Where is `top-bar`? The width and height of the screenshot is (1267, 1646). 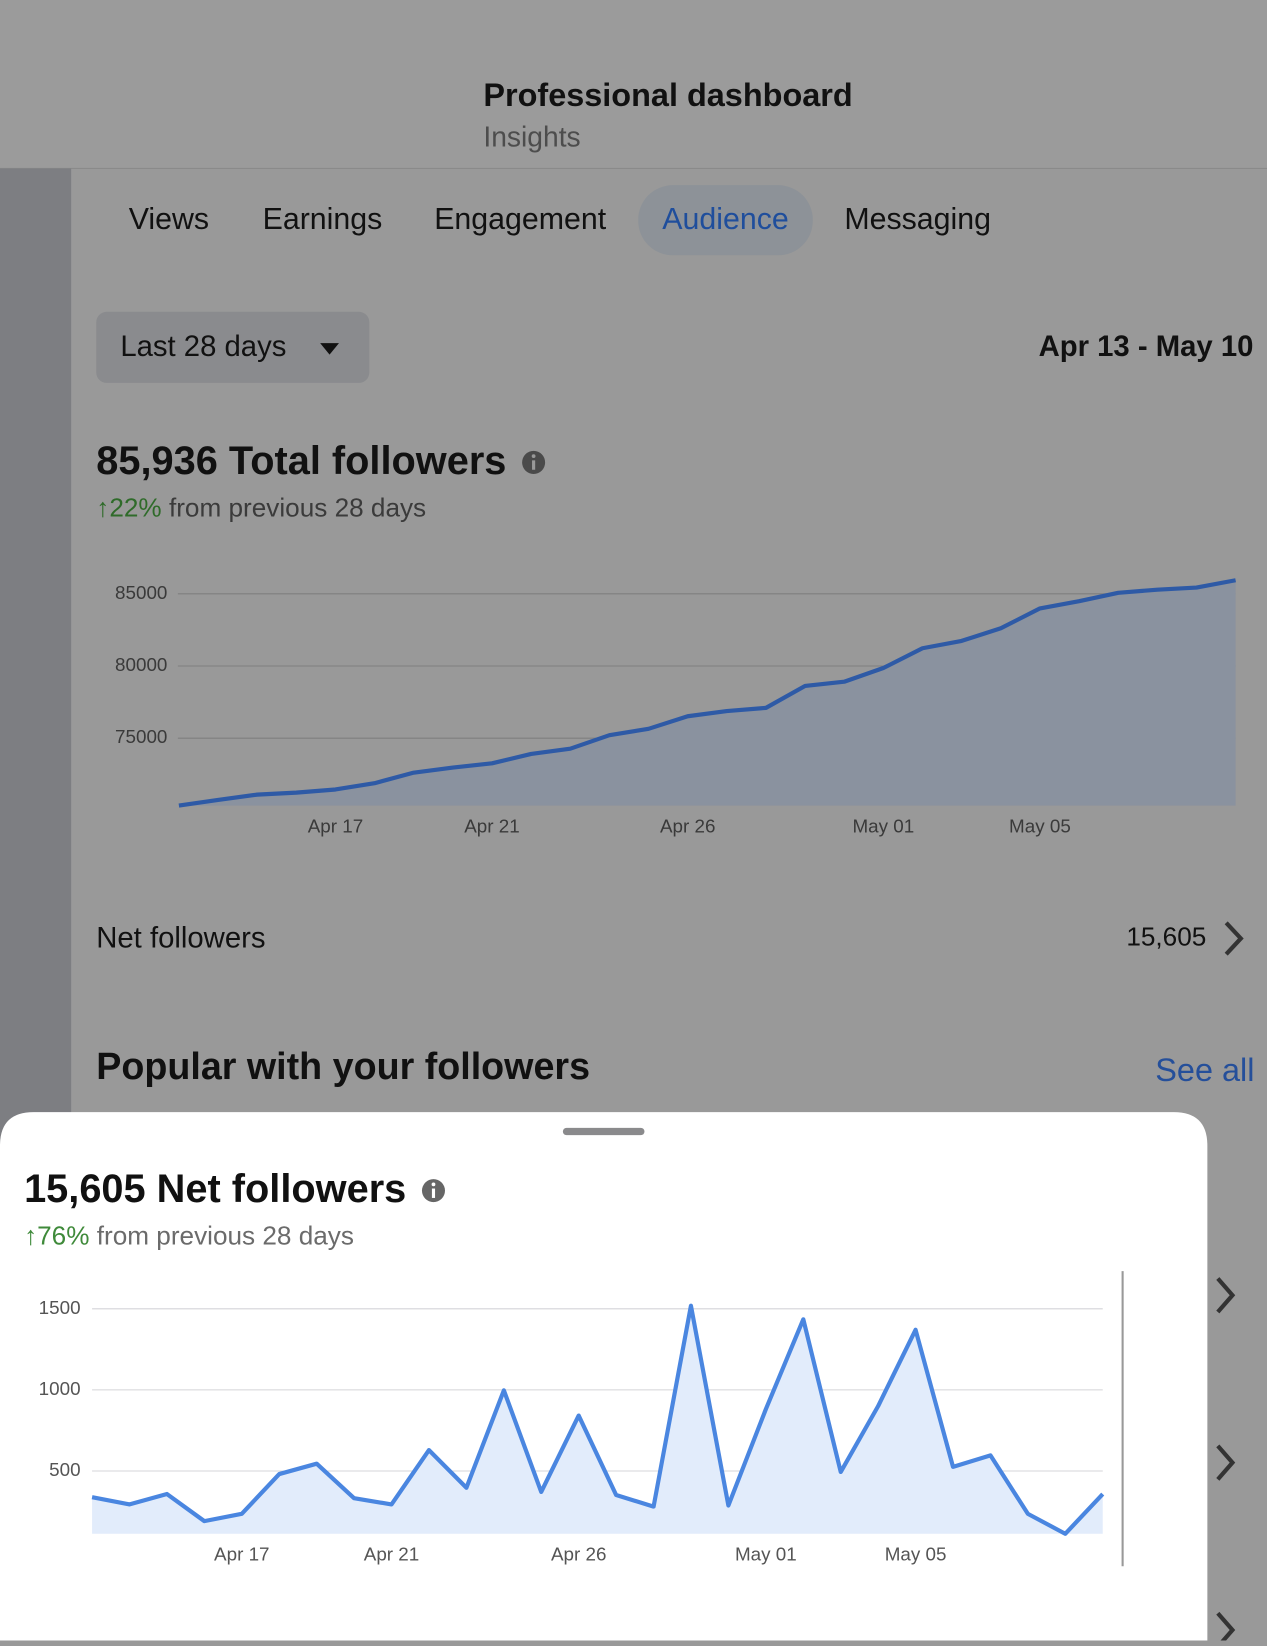
top-bar is located at coordinates (633, 84).